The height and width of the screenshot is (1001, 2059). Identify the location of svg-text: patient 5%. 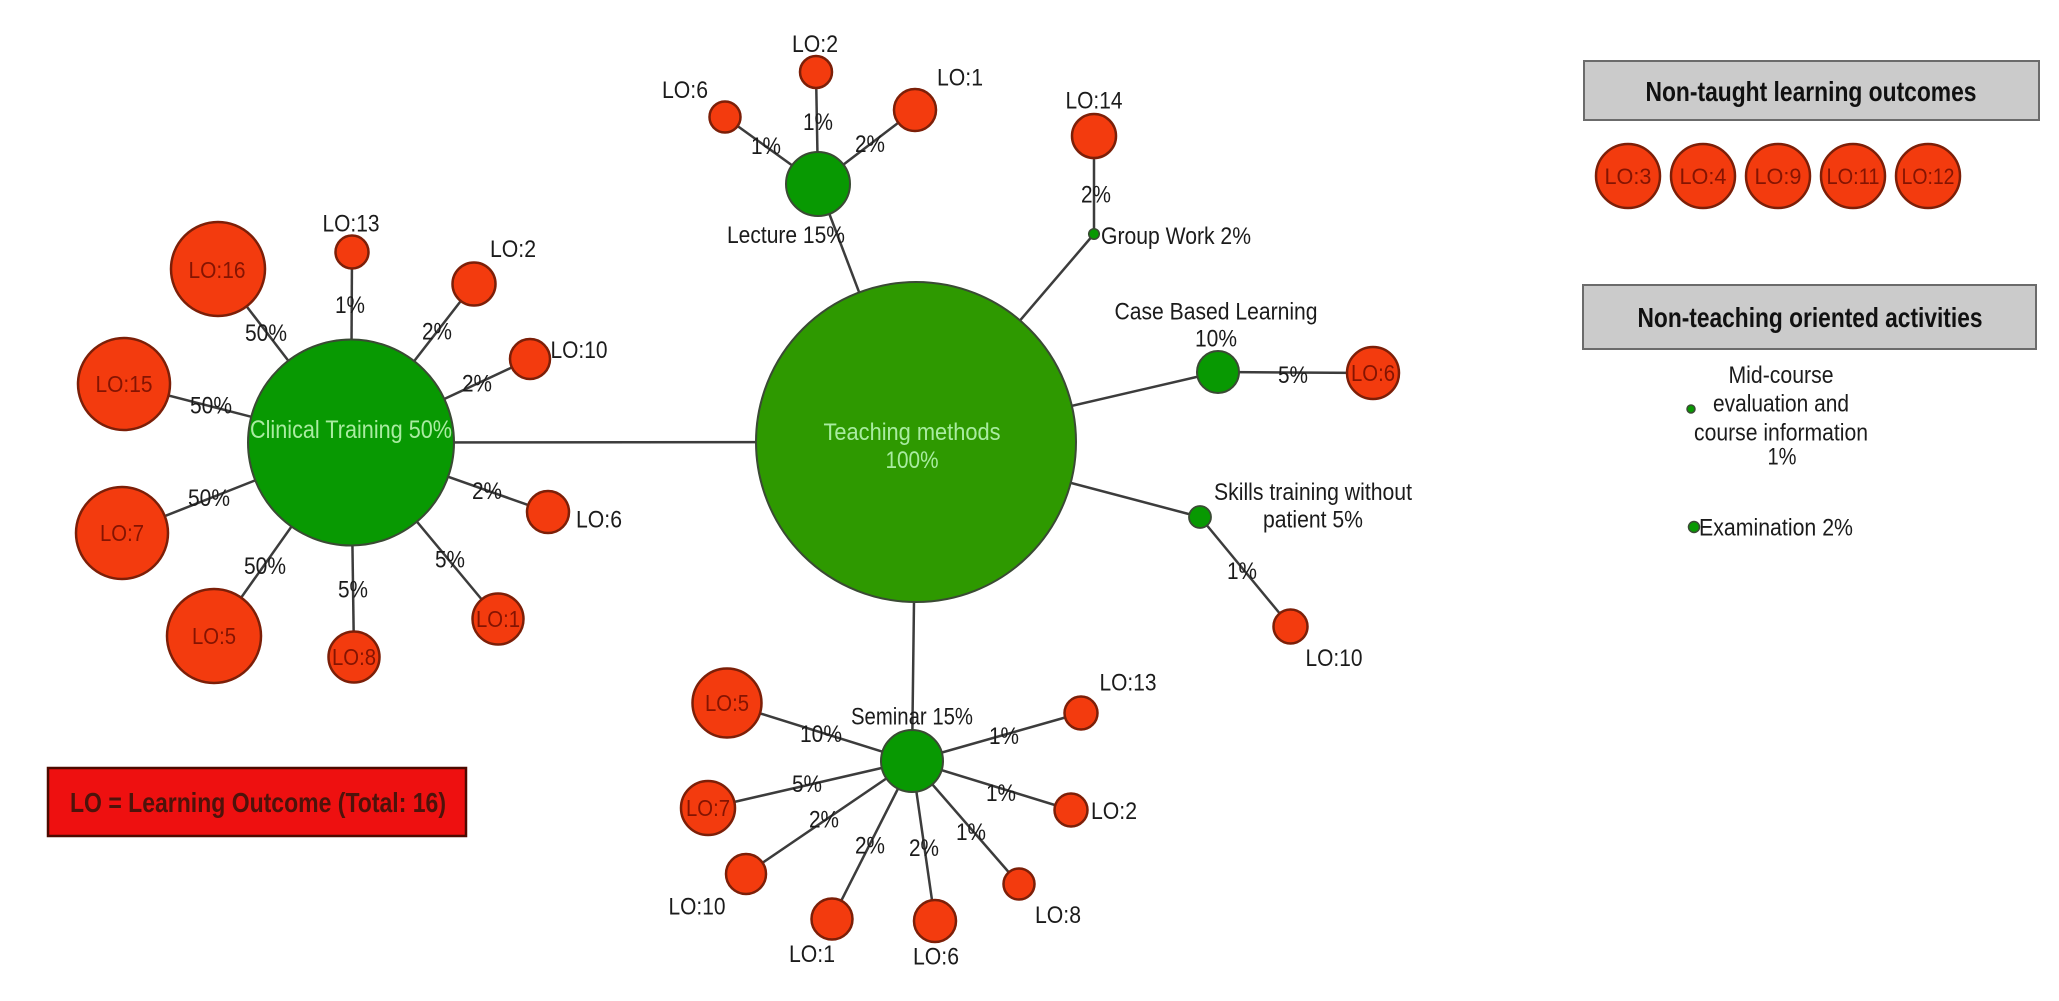
(1313, 519).